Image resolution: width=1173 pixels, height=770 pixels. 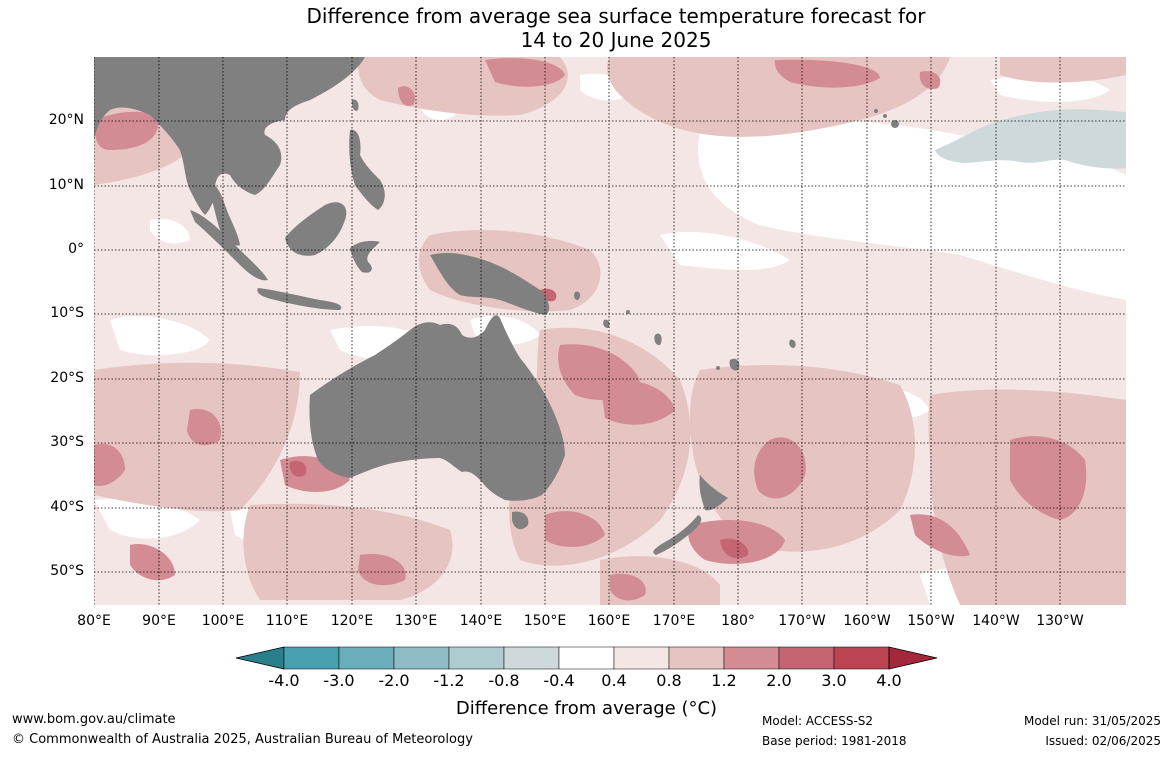 What do you see at coordinates (490, 283) in the screenshot?
I see `new-guinea` at bounding box center [490, 283].